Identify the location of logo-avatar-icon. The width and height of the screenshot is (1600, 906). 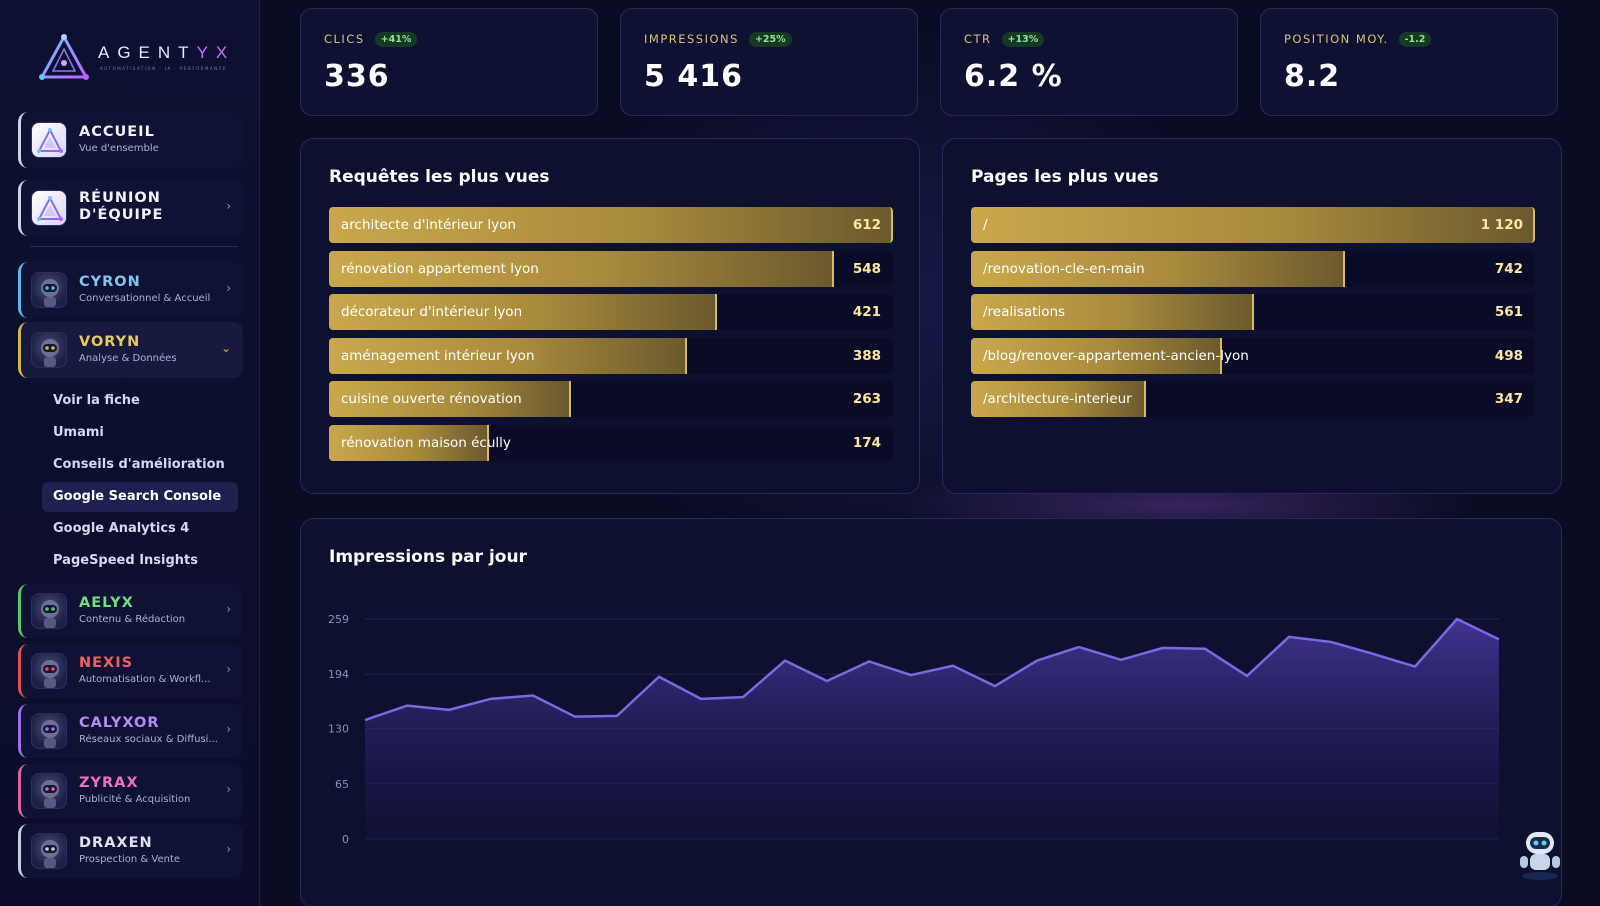
(50, 140).